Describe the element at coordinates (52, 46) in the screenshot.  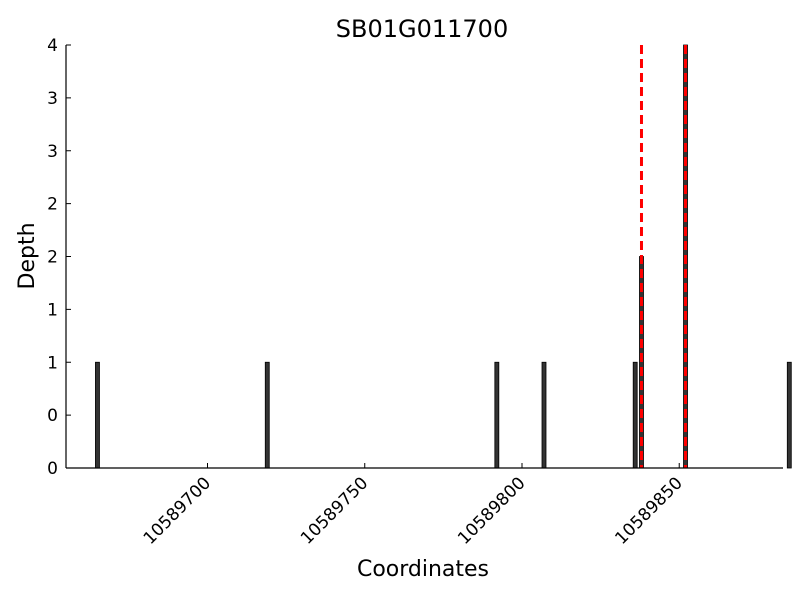
I see `y-tick-label: 4` at that location.